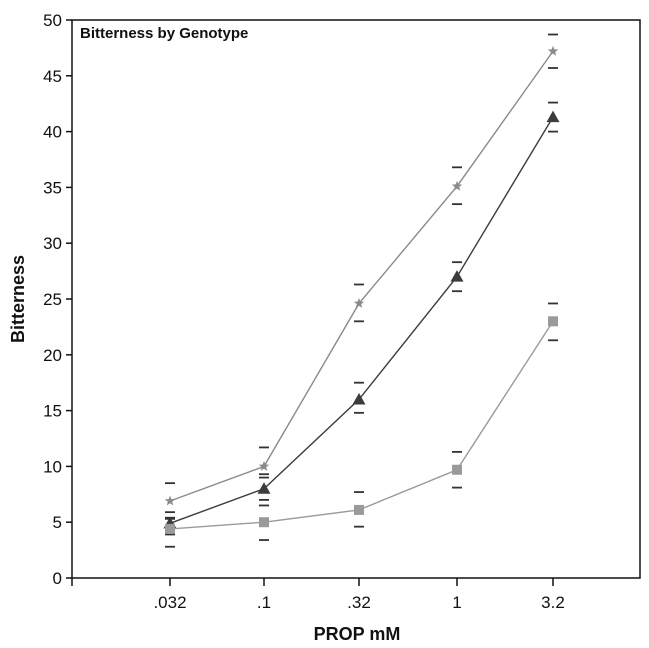 This screenshot has height=648, width=649. I want to click on x-tick-label: .32, so click(359, 602).